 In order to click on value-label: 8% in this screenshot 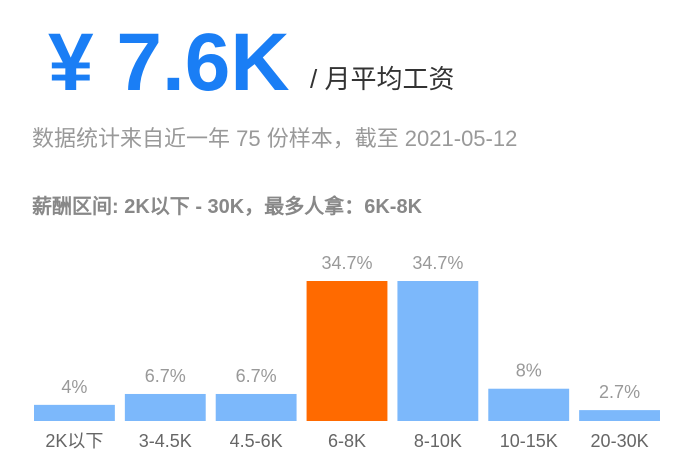, I will do `click(529, 371)`.